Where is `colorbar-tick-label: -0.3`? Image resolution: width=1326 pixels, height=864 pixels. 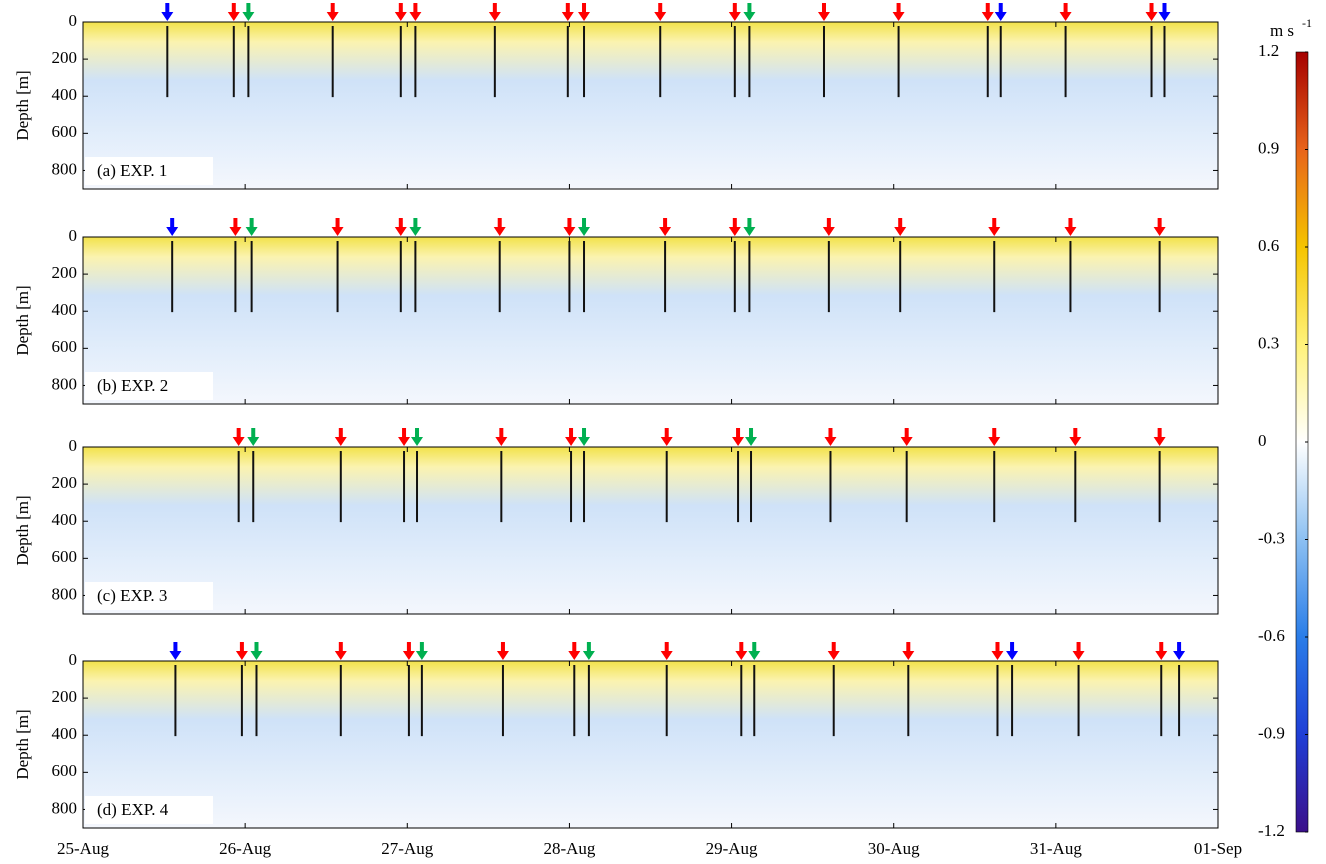 colorbar-tick-label: -0.3 is located at coordinates (1271, 537).